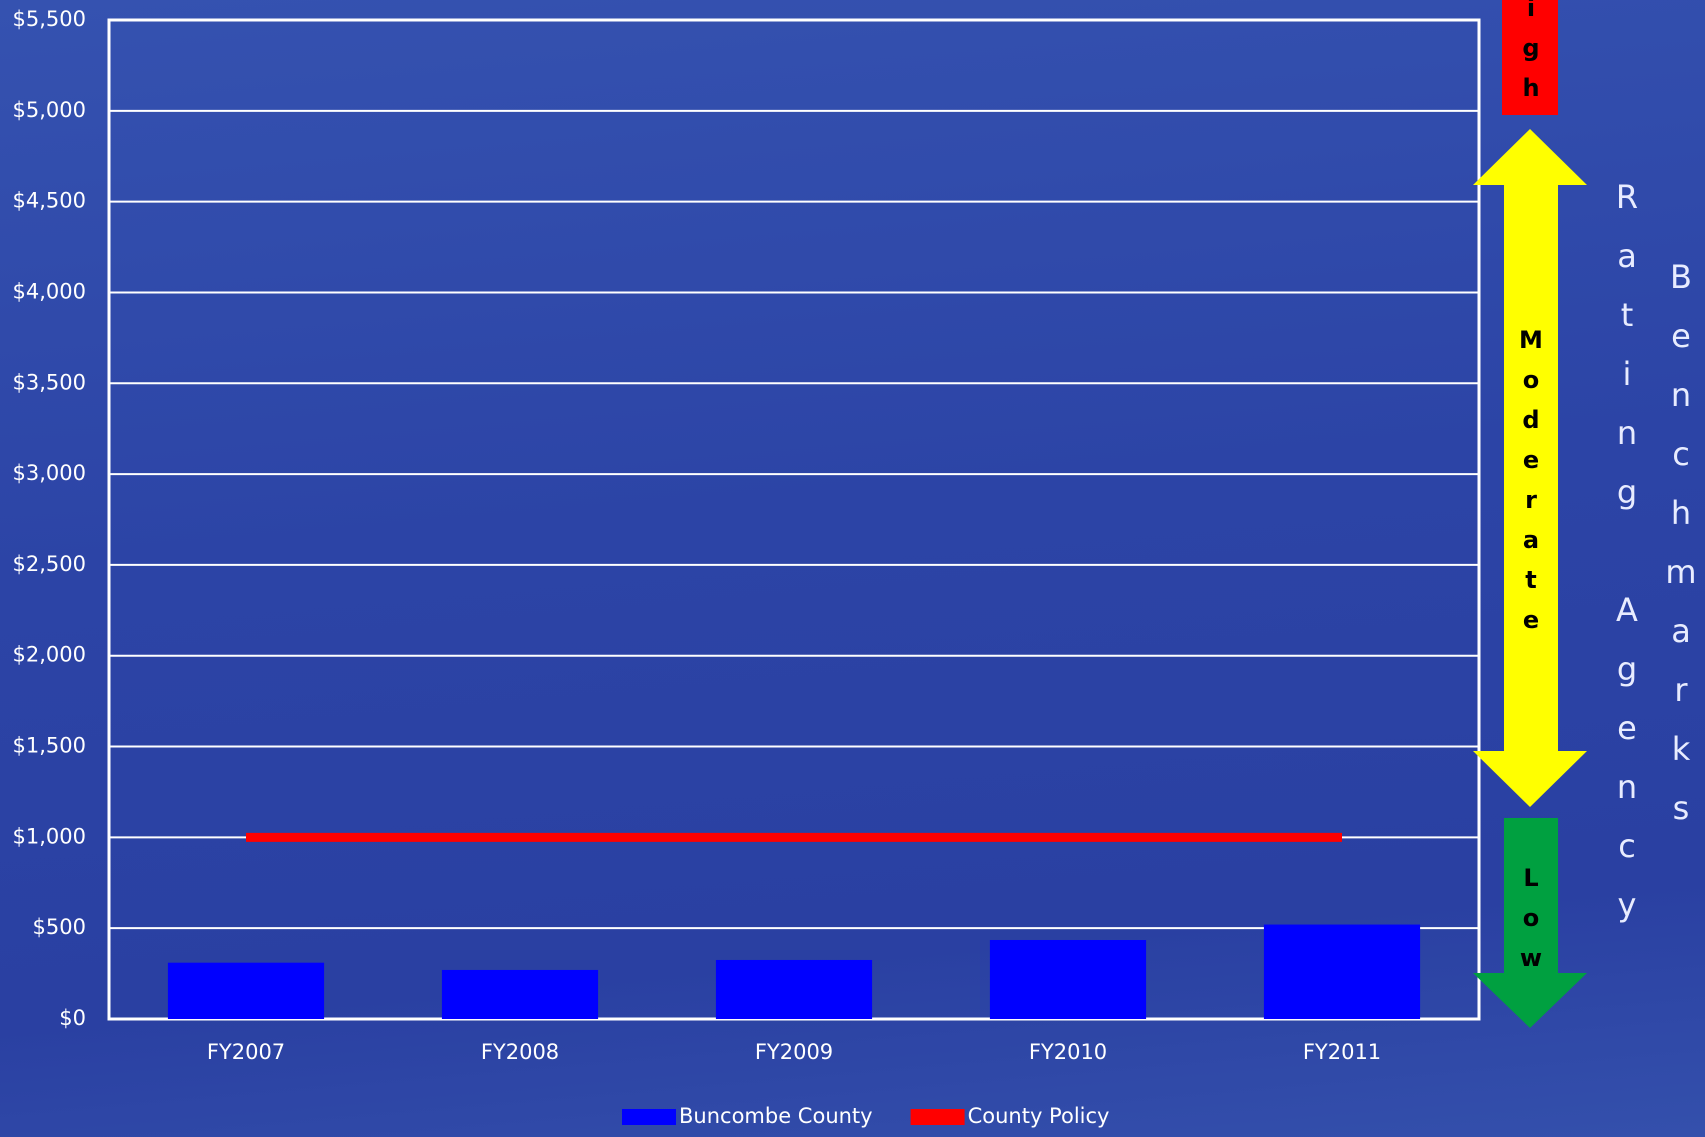 The image size is (1705, 1137). I want to click on high-label: High, so click(1531, 57).